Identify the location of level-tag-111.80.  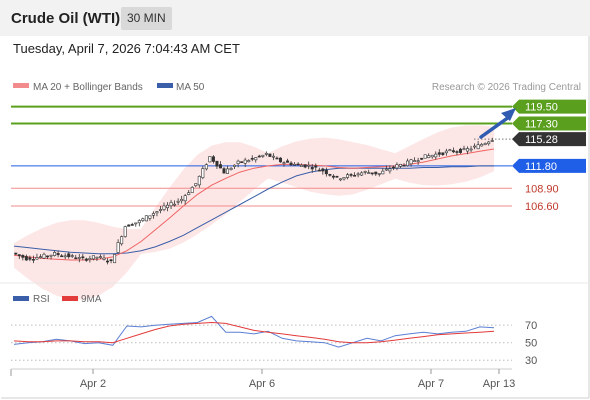
(549, 165).